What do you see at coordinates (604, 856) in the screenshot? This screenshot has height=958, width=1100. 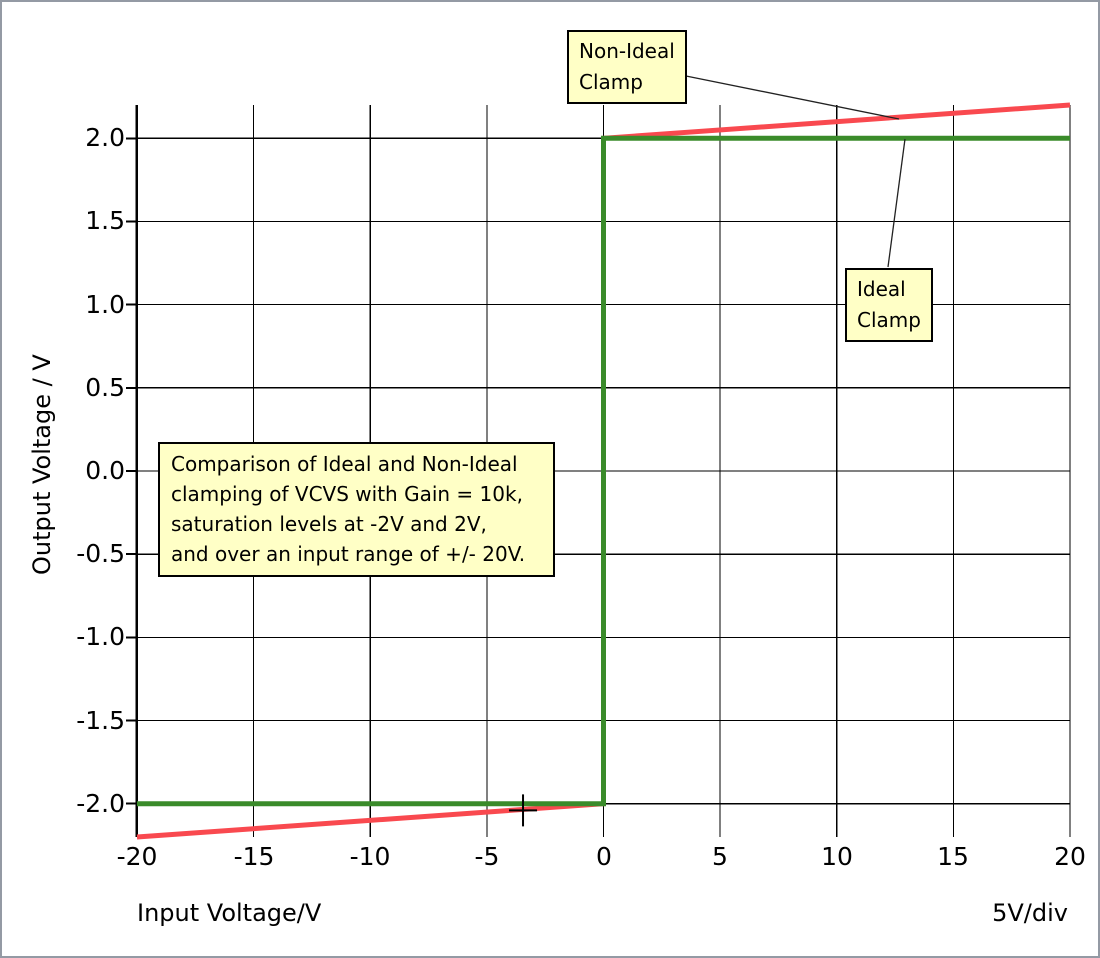 I see `x-tick-label: 0` at bounding box center [604, 856].